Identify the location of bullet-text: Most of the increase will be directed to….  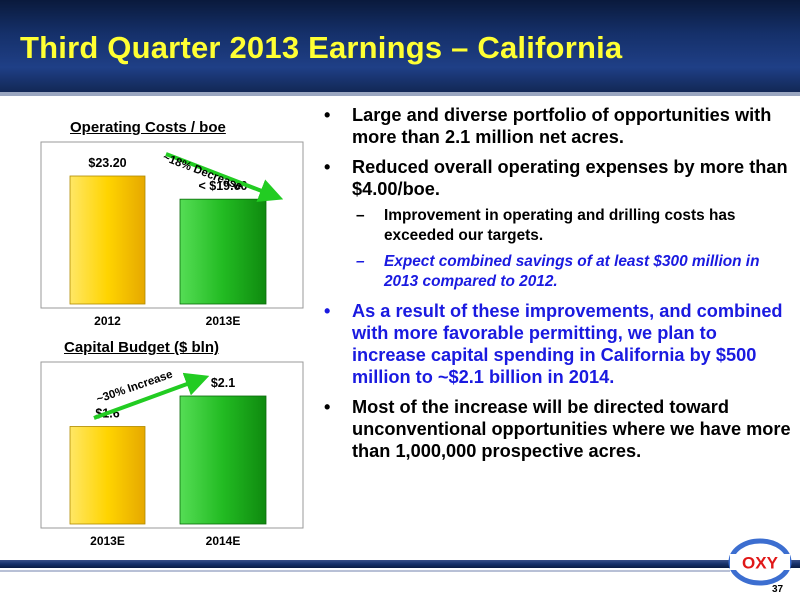
(571, 429).